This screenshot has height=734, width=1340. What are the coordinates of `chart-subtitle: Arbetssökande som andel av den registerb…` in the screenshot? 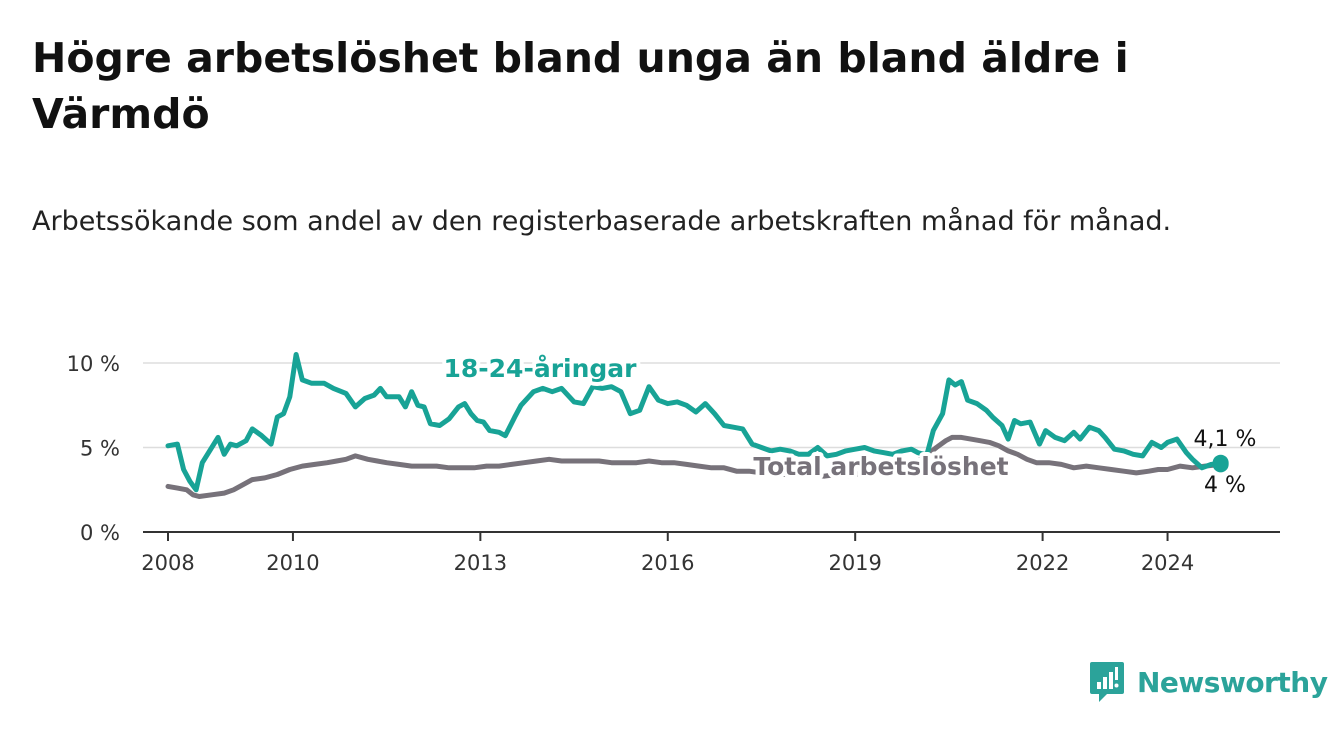 It's located at (602, 221).